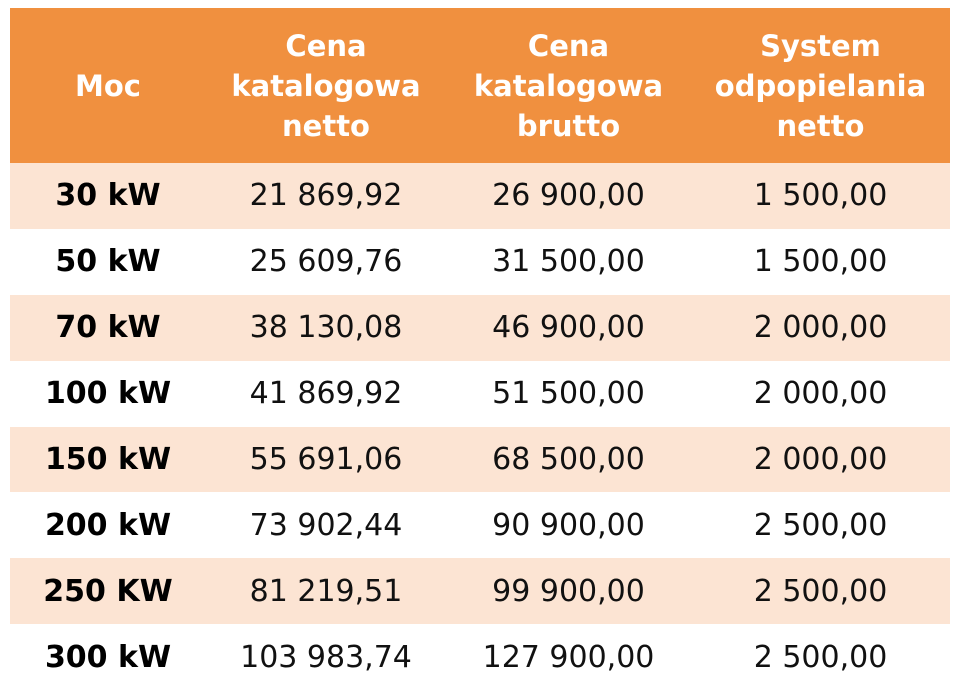 The image size is (956, 696). What do you see at coordinates (108, 196) in the screenshot?
I see `cell-power: 30 kW` at bounding box center [108, 196].